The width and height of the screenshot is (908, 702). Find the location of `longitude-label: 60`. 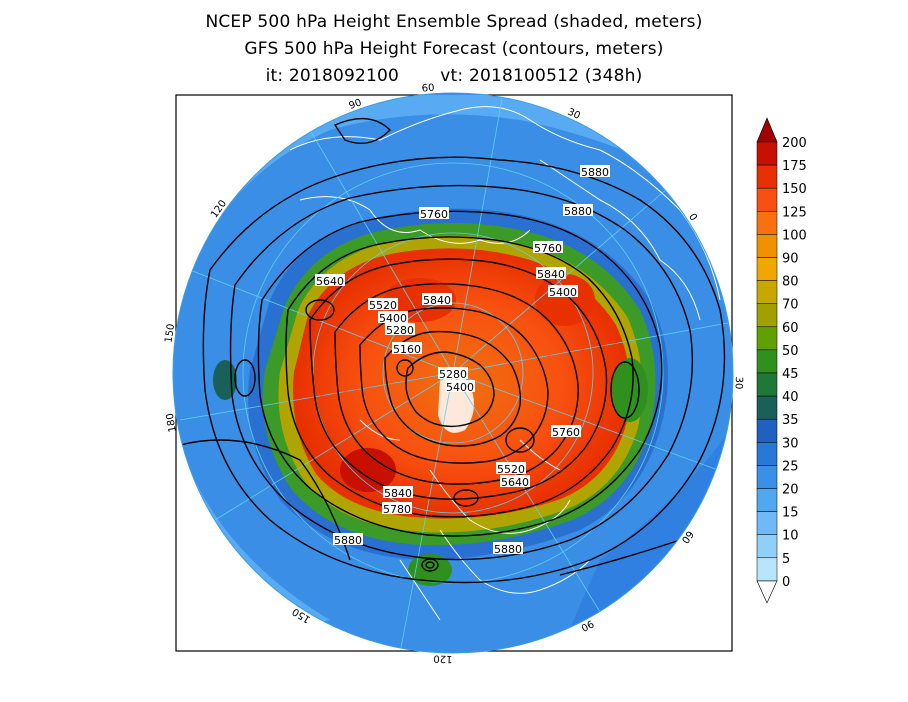

longitude-label: 60 is located at coordinates (428, 89).